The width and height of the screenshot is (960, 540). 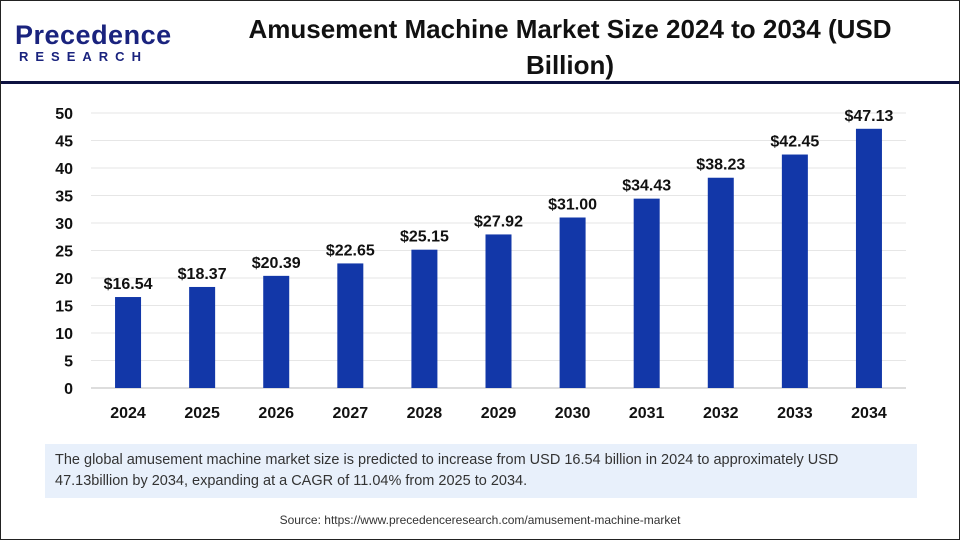 I want to click on y-tick-label: 5, so click(x=68, y=362).